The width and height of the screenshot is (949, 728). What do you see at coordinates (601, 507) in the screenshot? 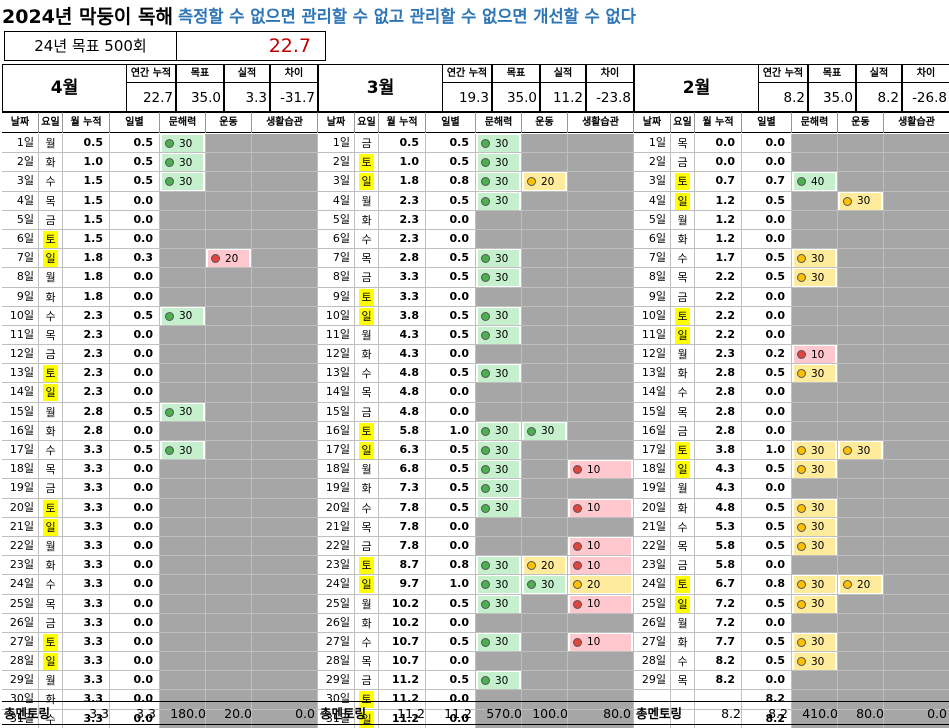
I see `habit-cell: 10` at bounding box center [601, 507].